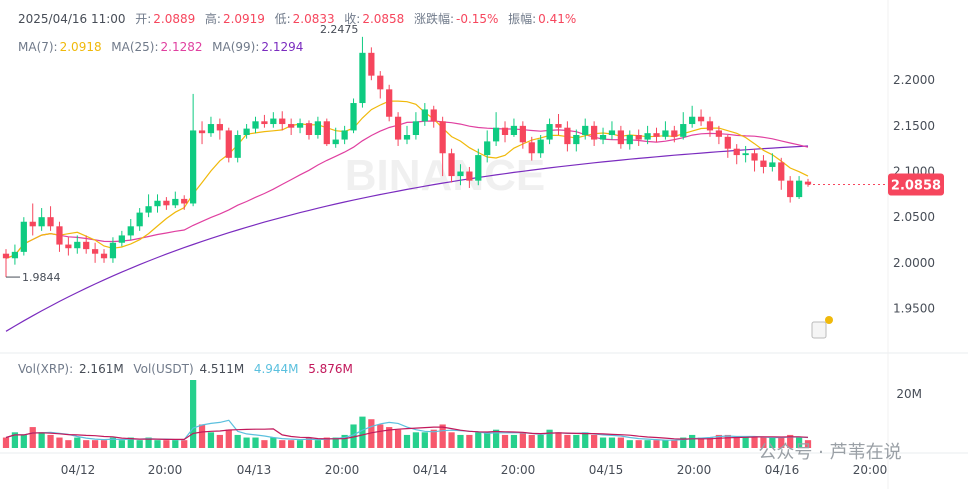 Image resolution: width=968 pixels, height=489 pixels. Describe the element at coordinates (38, 47) in the screenshot. I see `ma7-label: MA(7):` at that location.